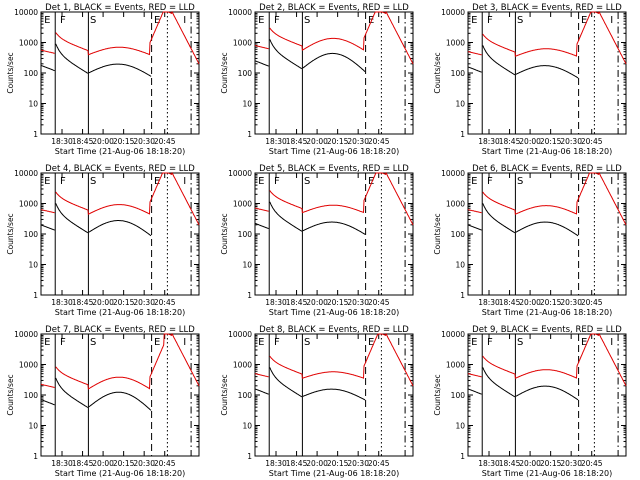  Describe the element at coordinates (358, 463) in the screenshot. I see `x-tick-label: 20:30` at that location.